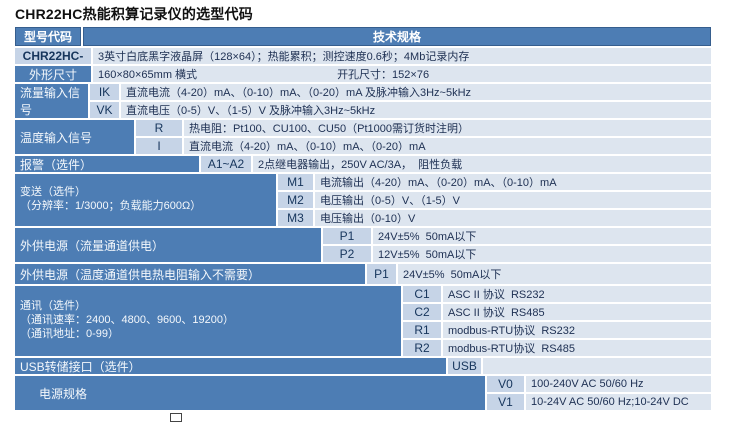  I want to click on label-ext-power-temp: 外供电源（温度通道供电热电阻输入不需要）, so click(190, 274).